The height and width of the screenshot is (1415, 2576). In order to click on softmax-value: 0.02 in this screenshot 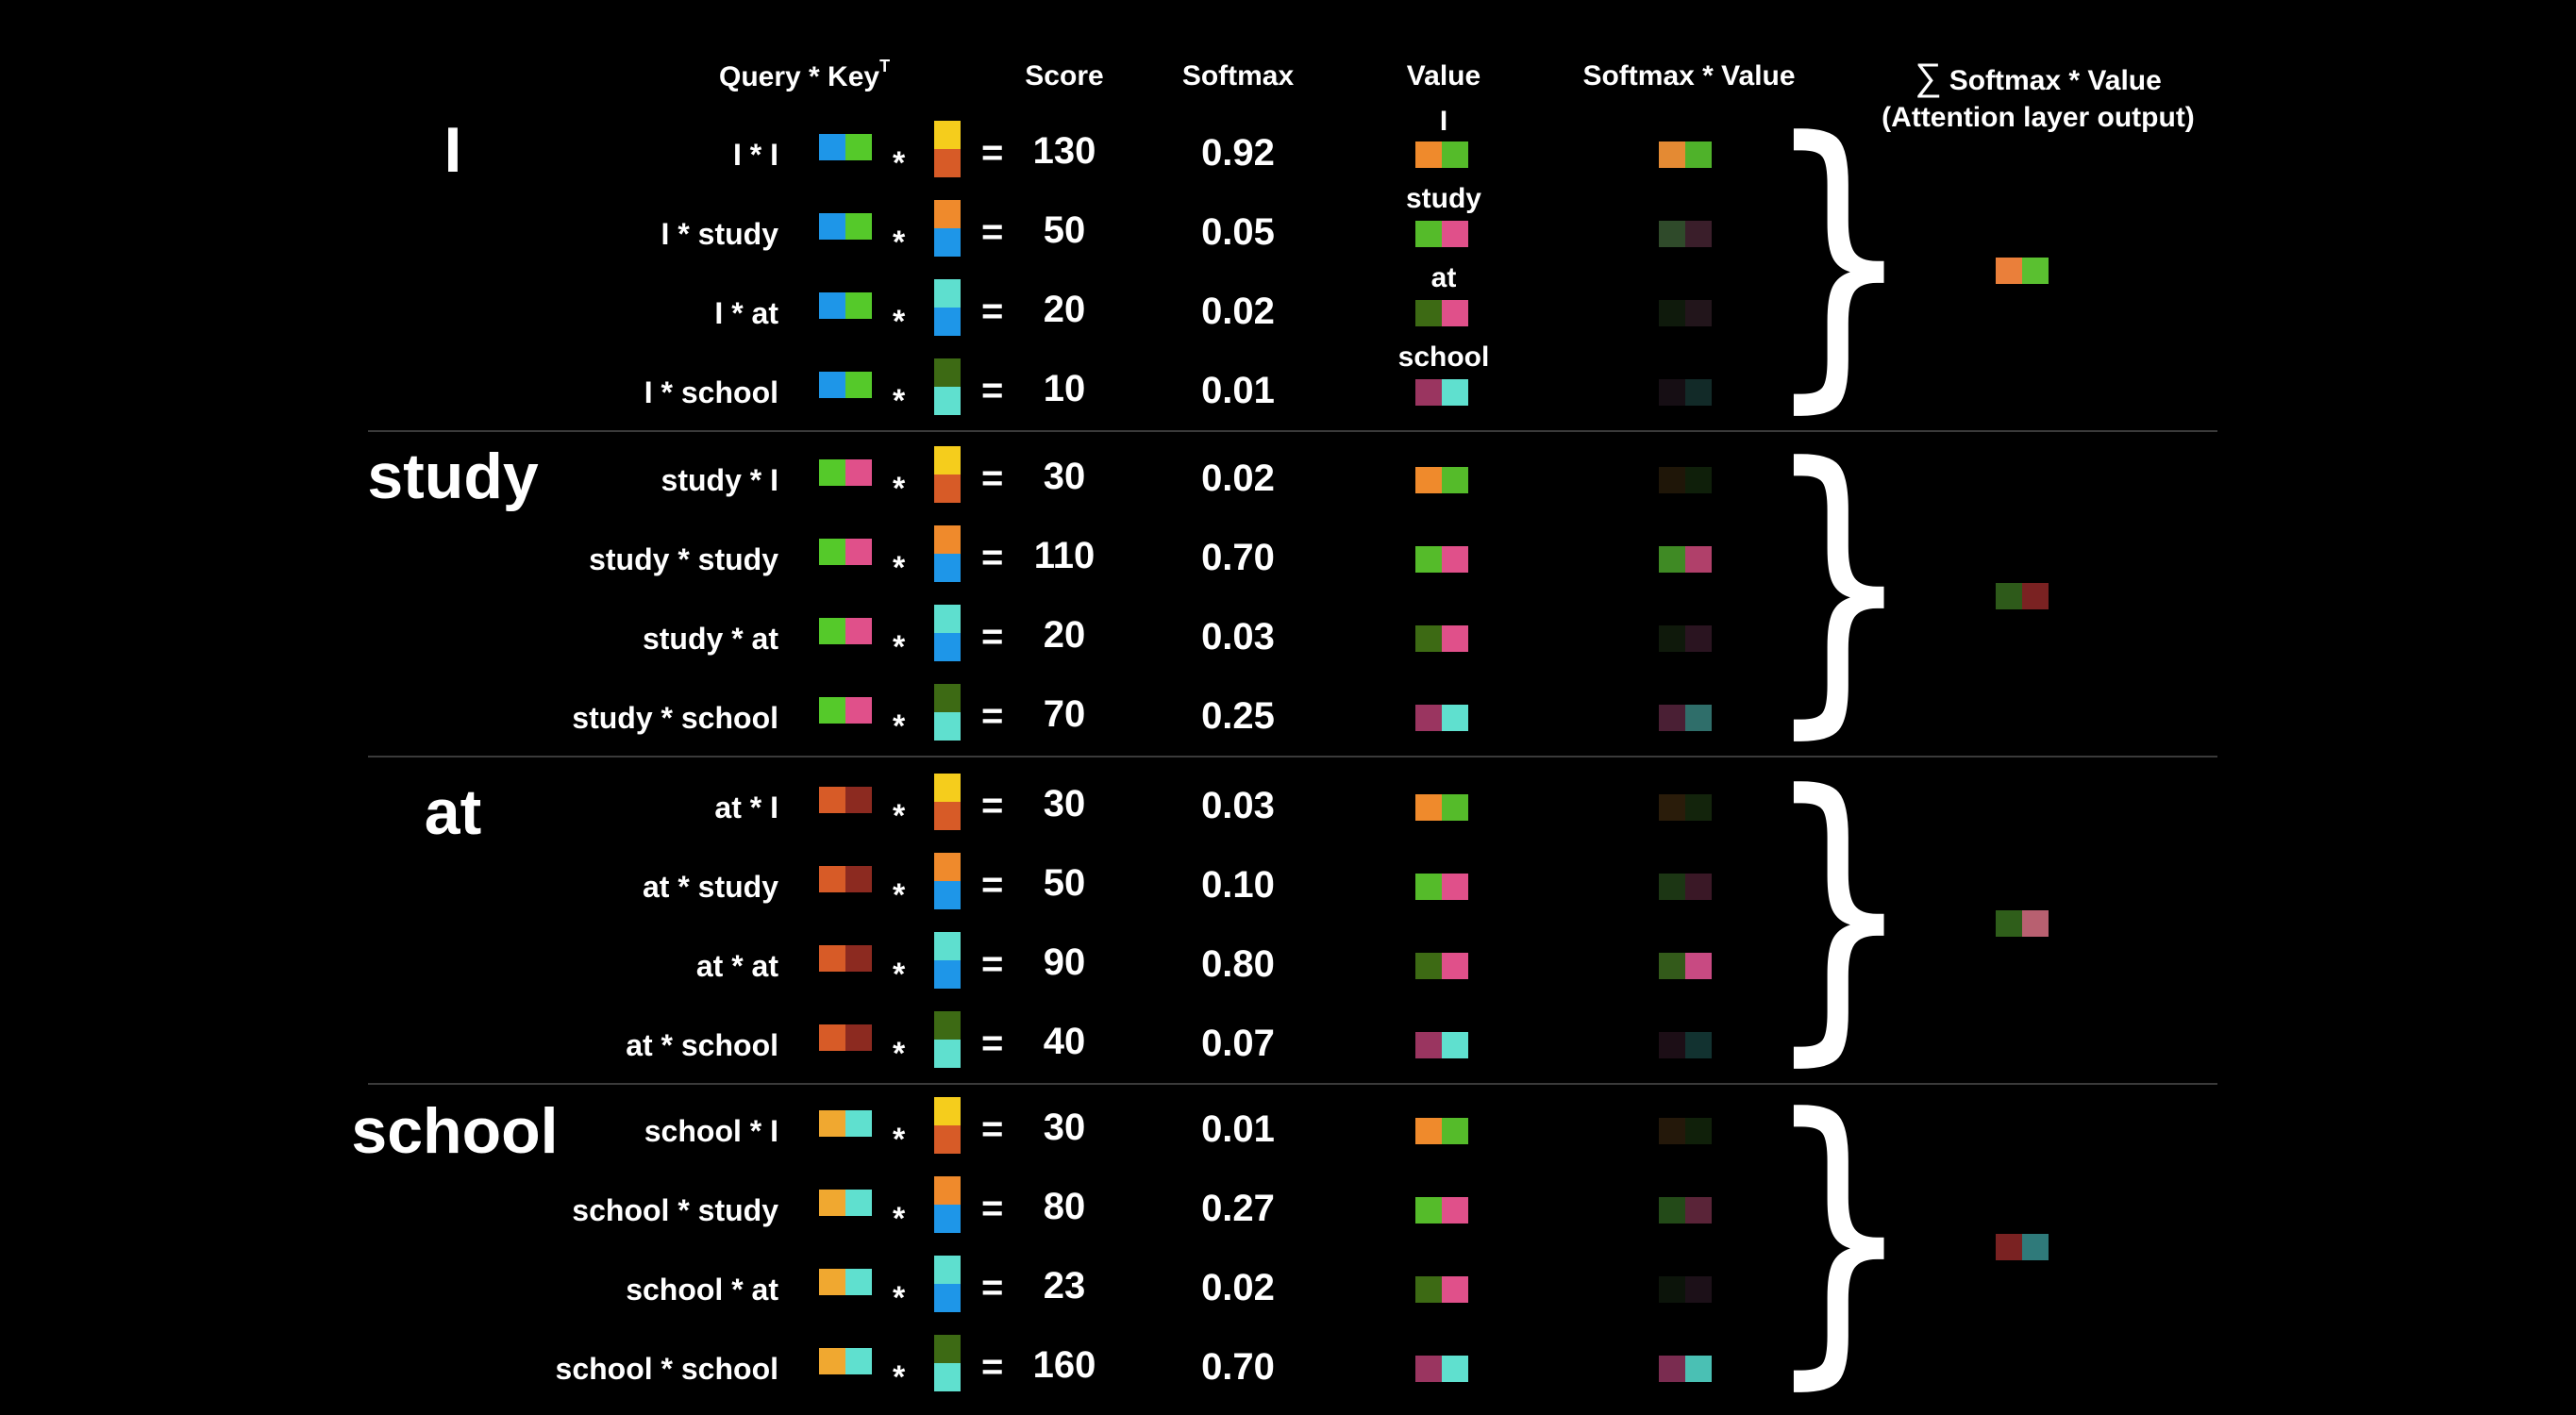, I will do `click(1238, 478)`.